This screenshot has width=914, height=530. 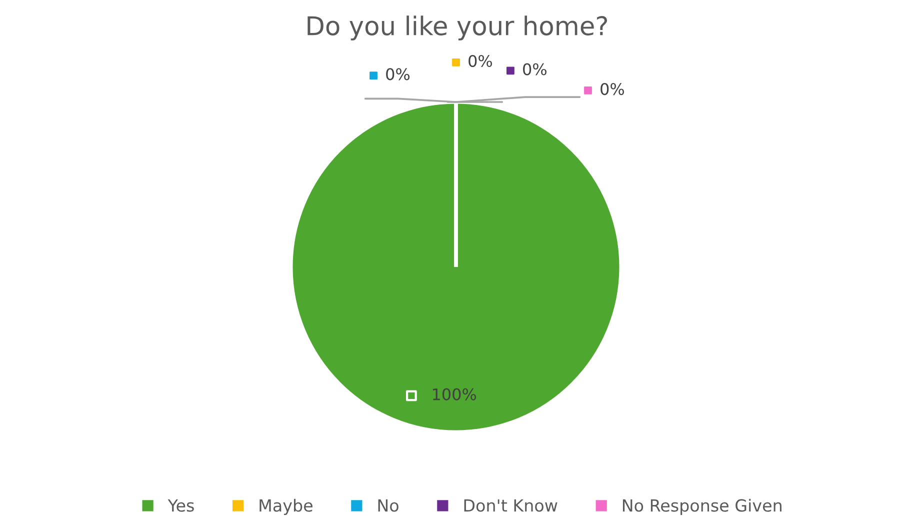 I want to click on legend-label: No, so click(x=388, y=505).